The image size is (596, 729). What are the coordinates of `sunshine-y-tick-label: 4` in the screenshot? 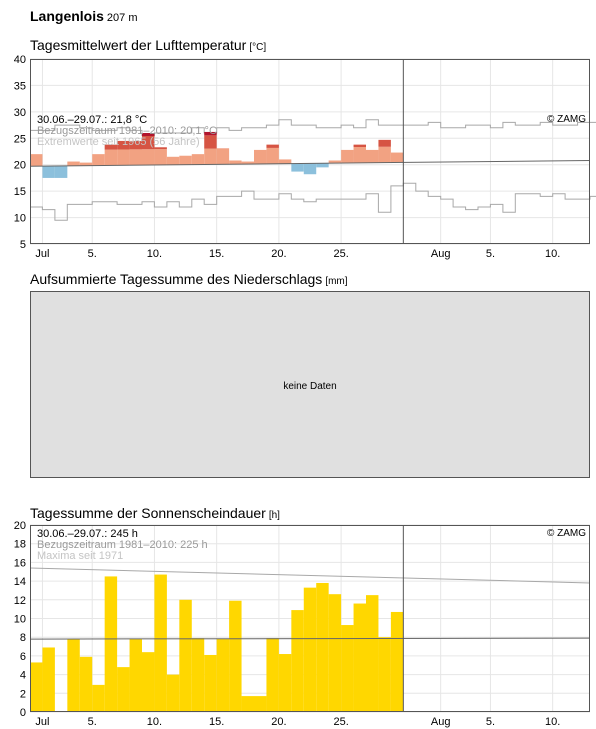 It's located at (23, 676).